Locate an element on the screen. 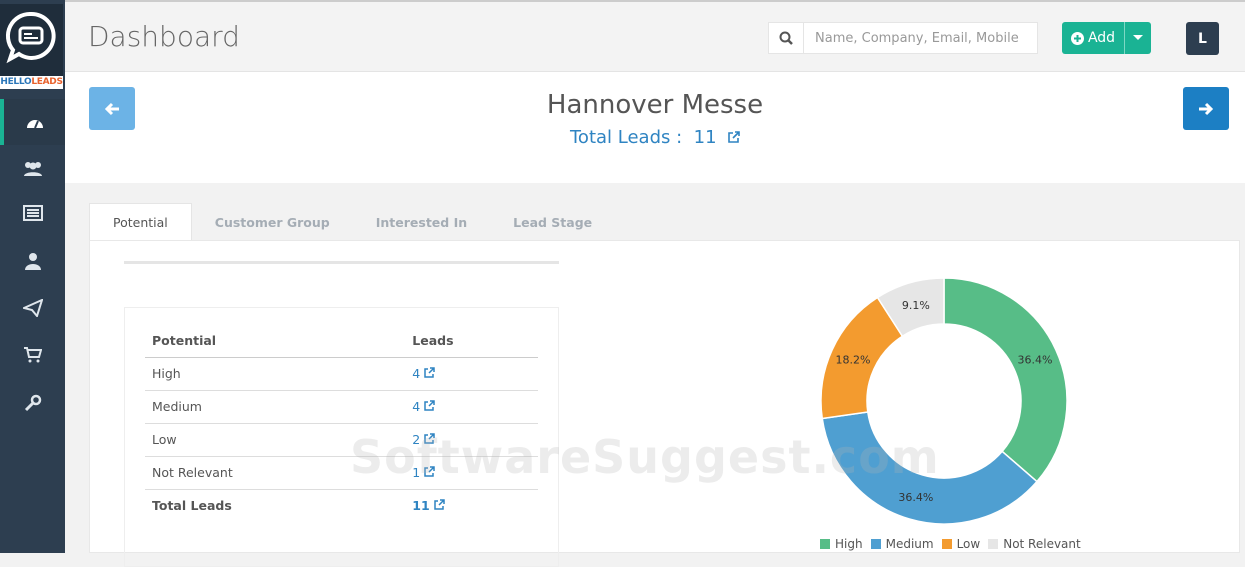  legend-item: Low is located at coordinates (961, 544).